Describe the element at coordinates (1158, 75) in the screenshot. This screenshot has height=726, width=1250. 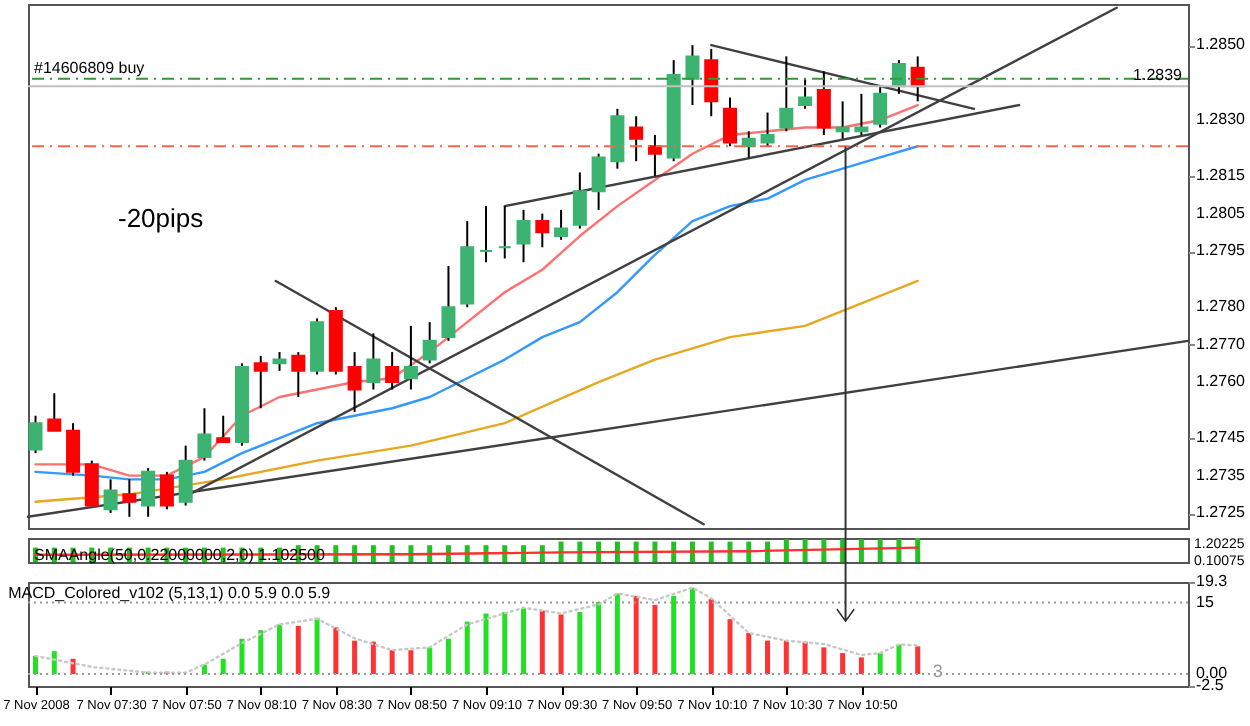
I see `ref-line-label: 1.2839` at that location.